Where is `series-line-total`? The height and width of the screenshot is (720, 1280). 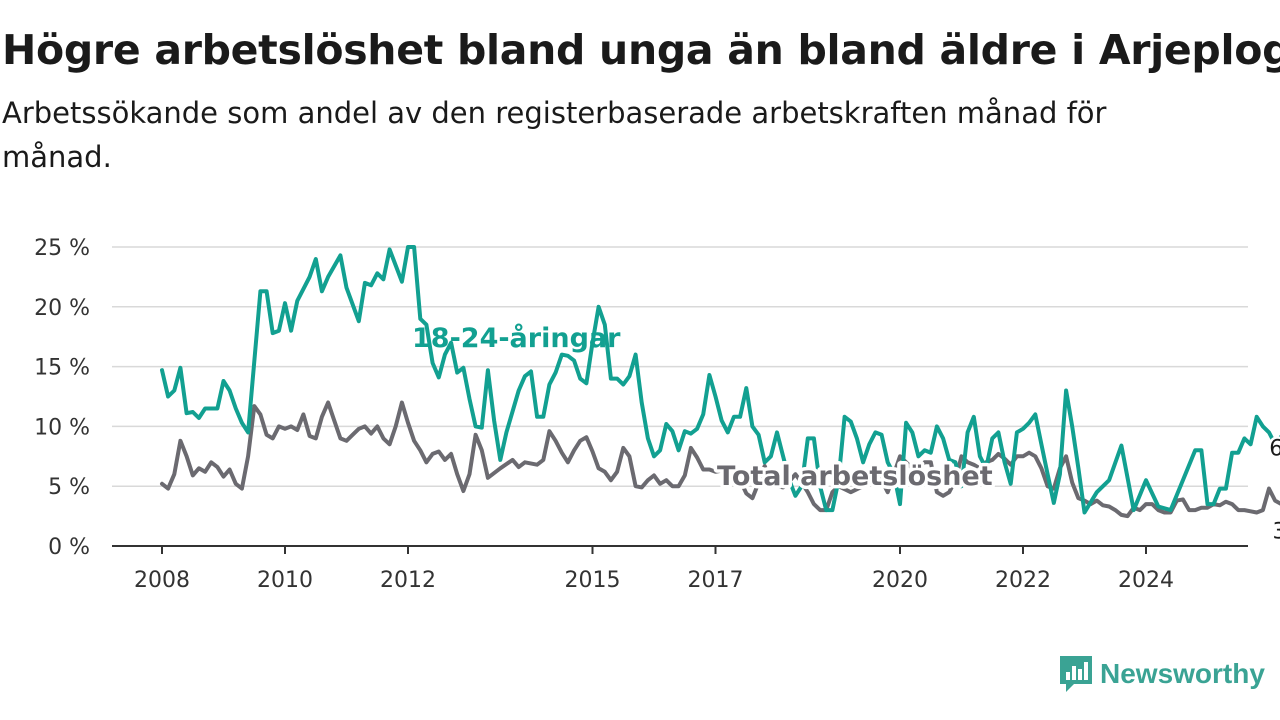
series-line-total is located at coordinates (720, 459).